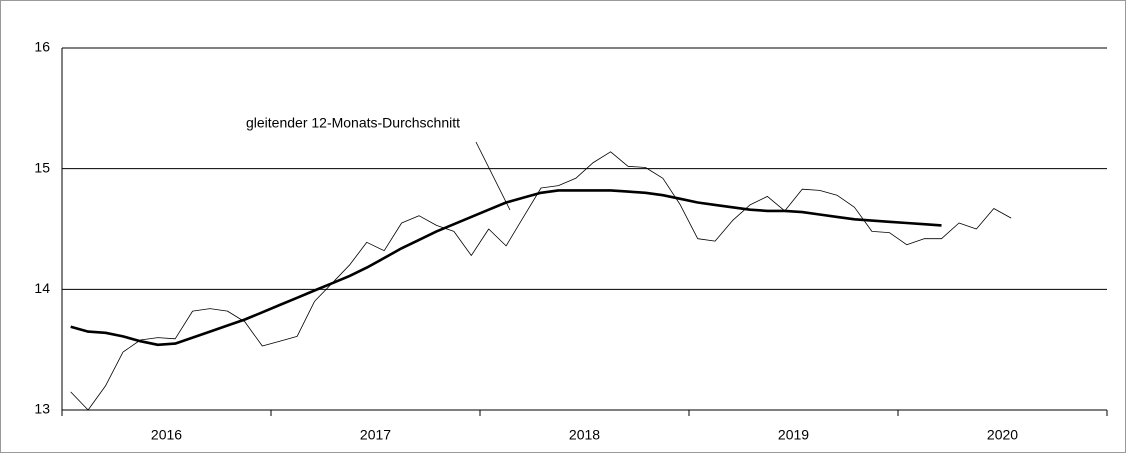 The height and width of the screenshot is (453, 1126). I want to click on annotation: gleitender 12-Monats-Durchschnitt, so click(353, 123).